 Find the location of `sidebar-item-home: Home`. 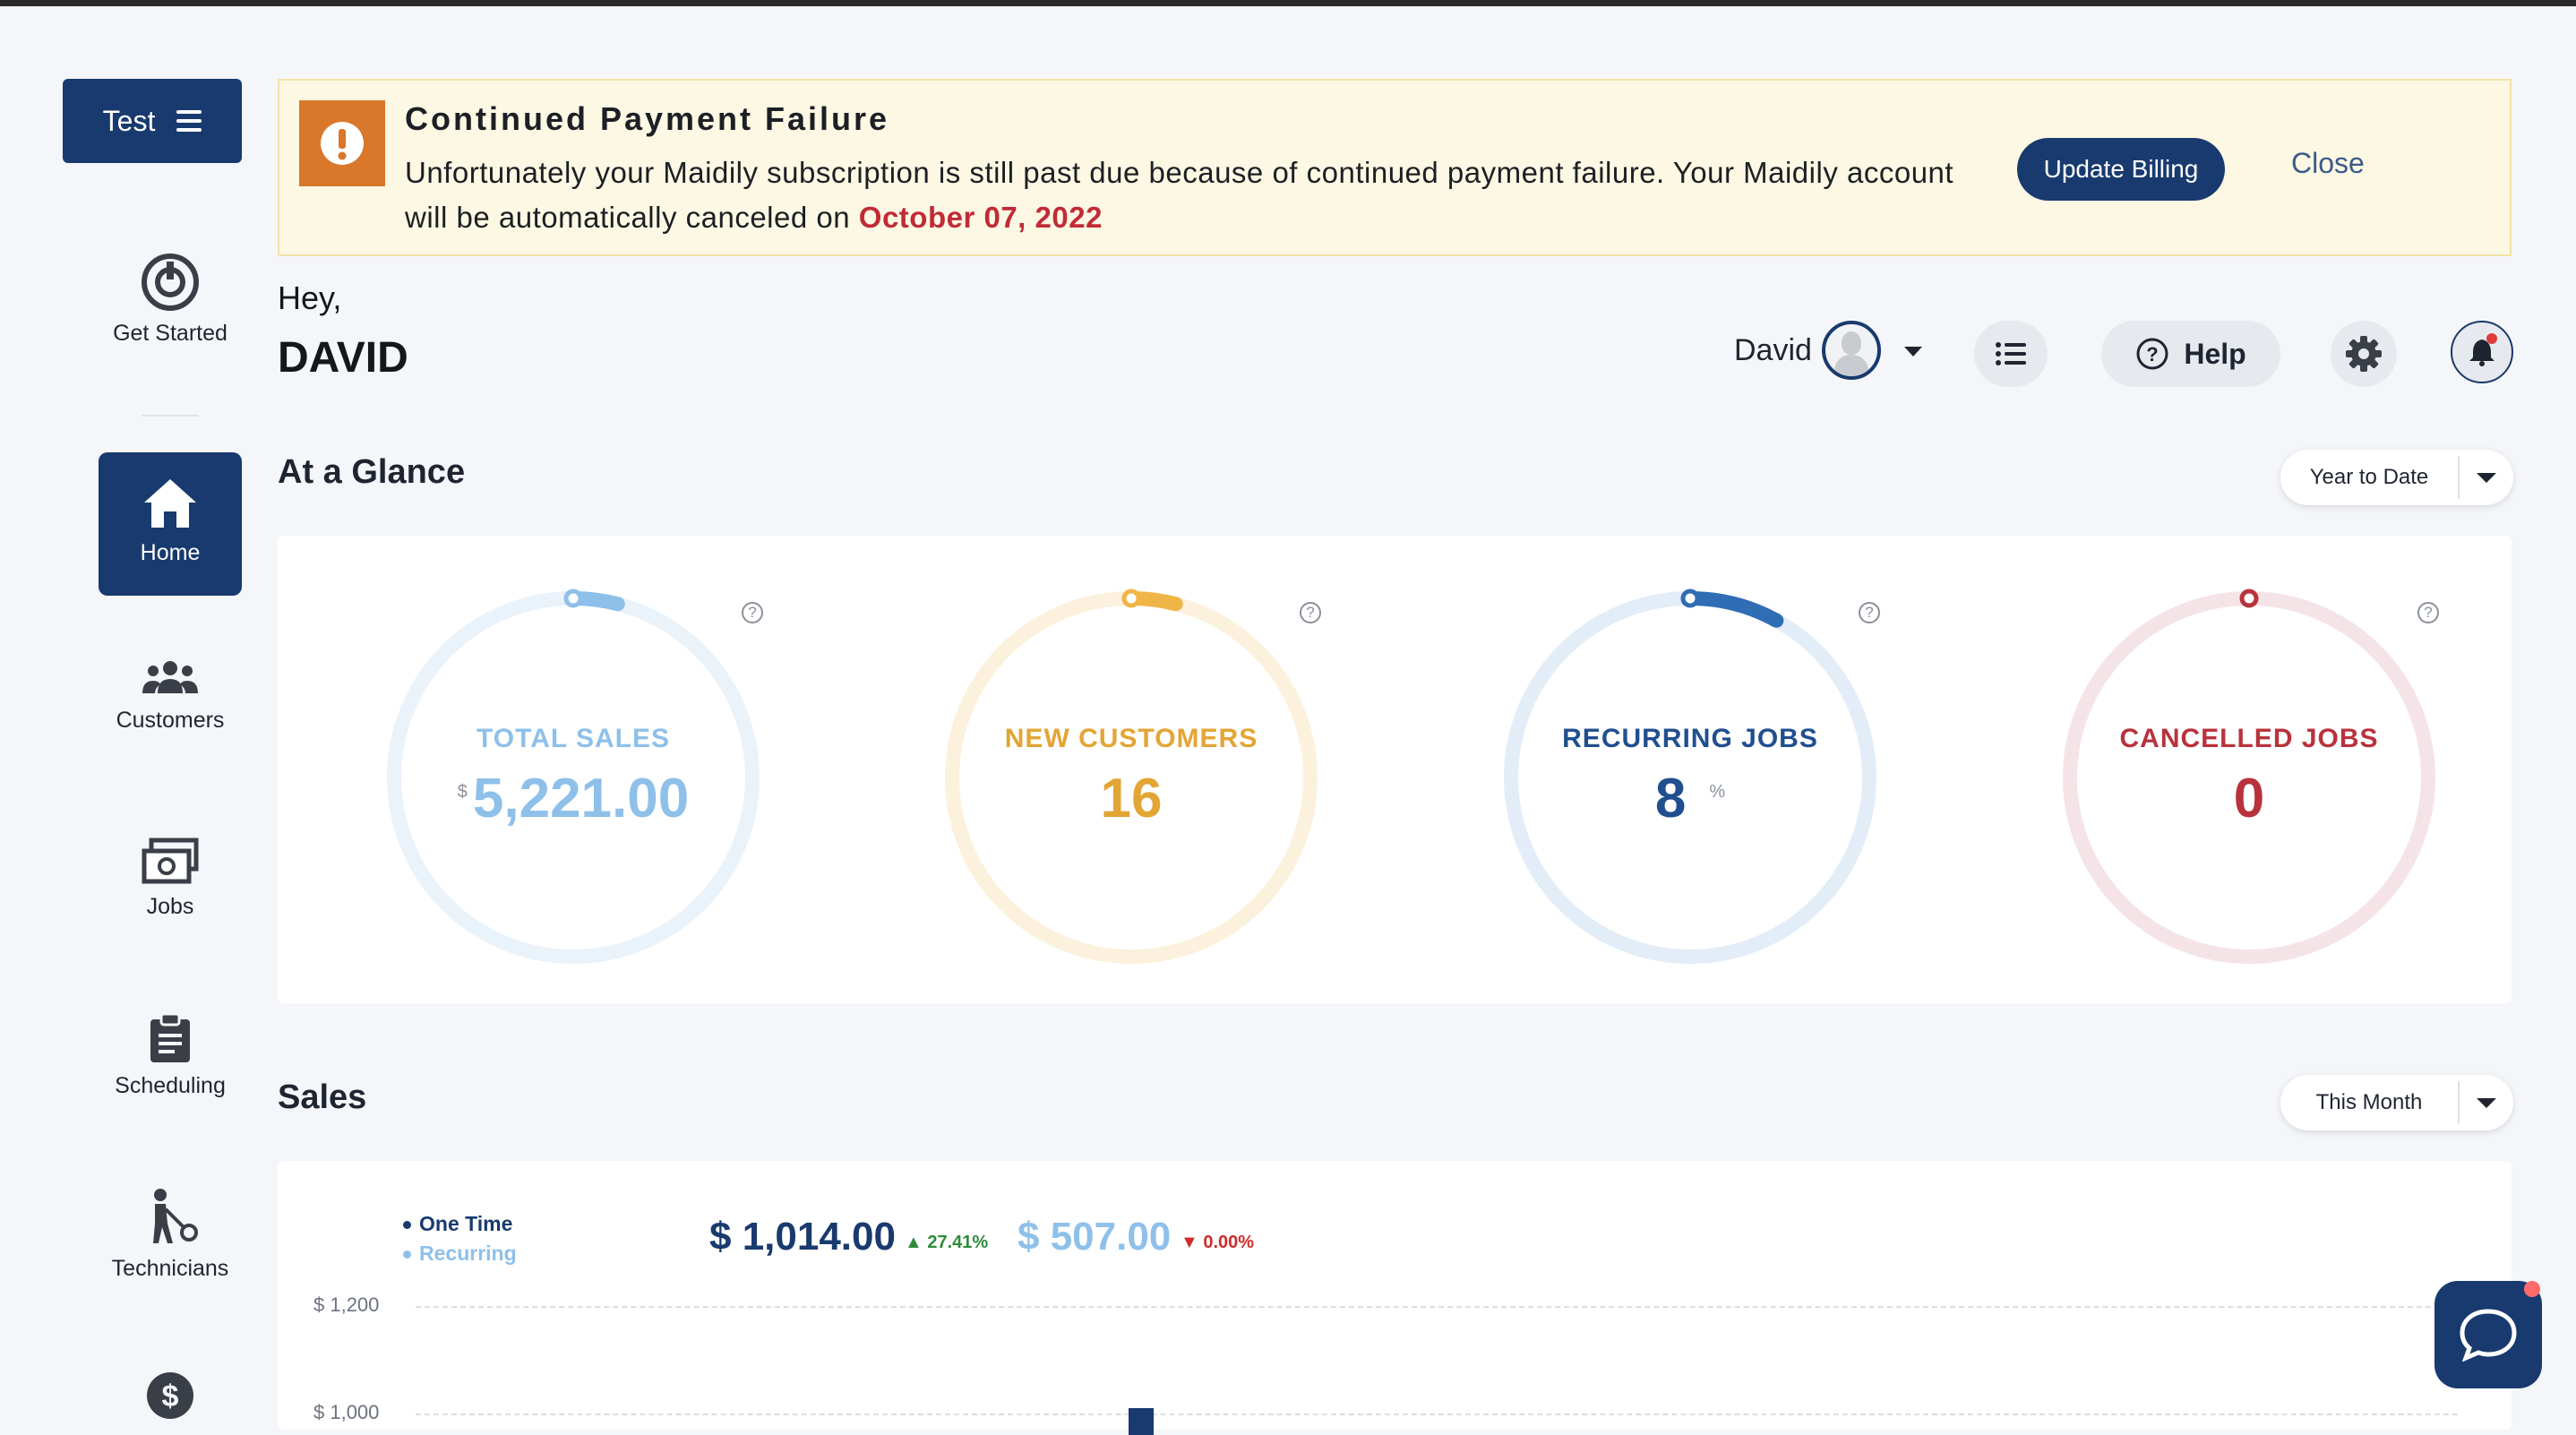

sidebar-item-home: Home is located at coordinates (170, 524).